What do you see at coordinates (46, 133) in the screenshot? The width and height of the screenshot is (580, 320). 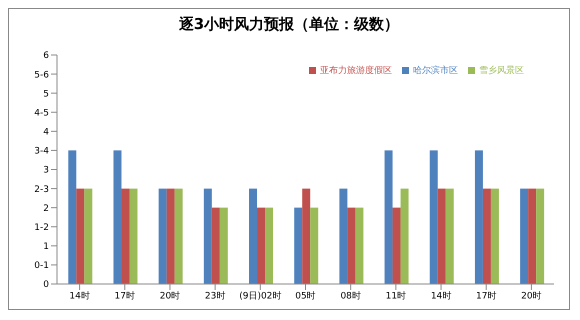 I see `y-tick-label: 4` at bounding box center [46, 133].